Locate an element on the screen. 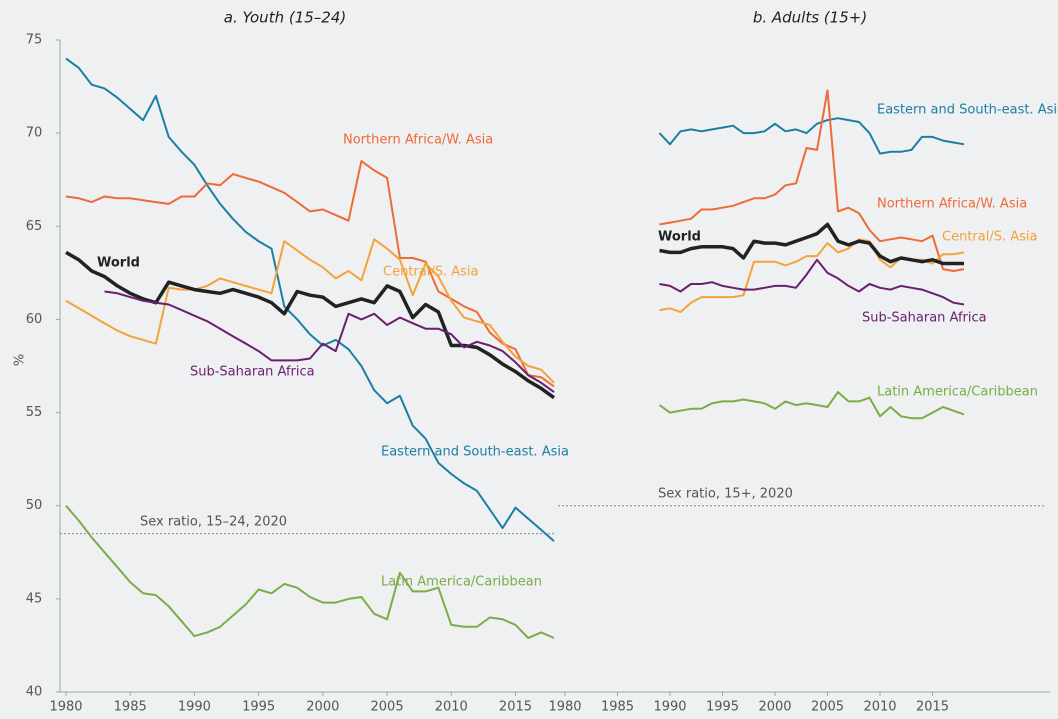  y-tick-label: 40 is located at coordinates (34, 692).